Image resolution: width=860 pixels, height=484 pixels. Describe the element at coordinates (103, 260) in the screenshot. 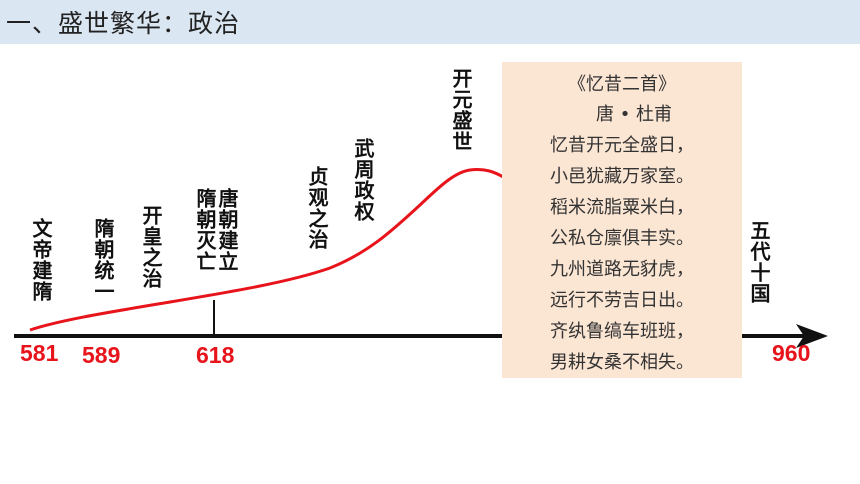

I see `event-suichao-tongyi: 隋朝统一` at that location.